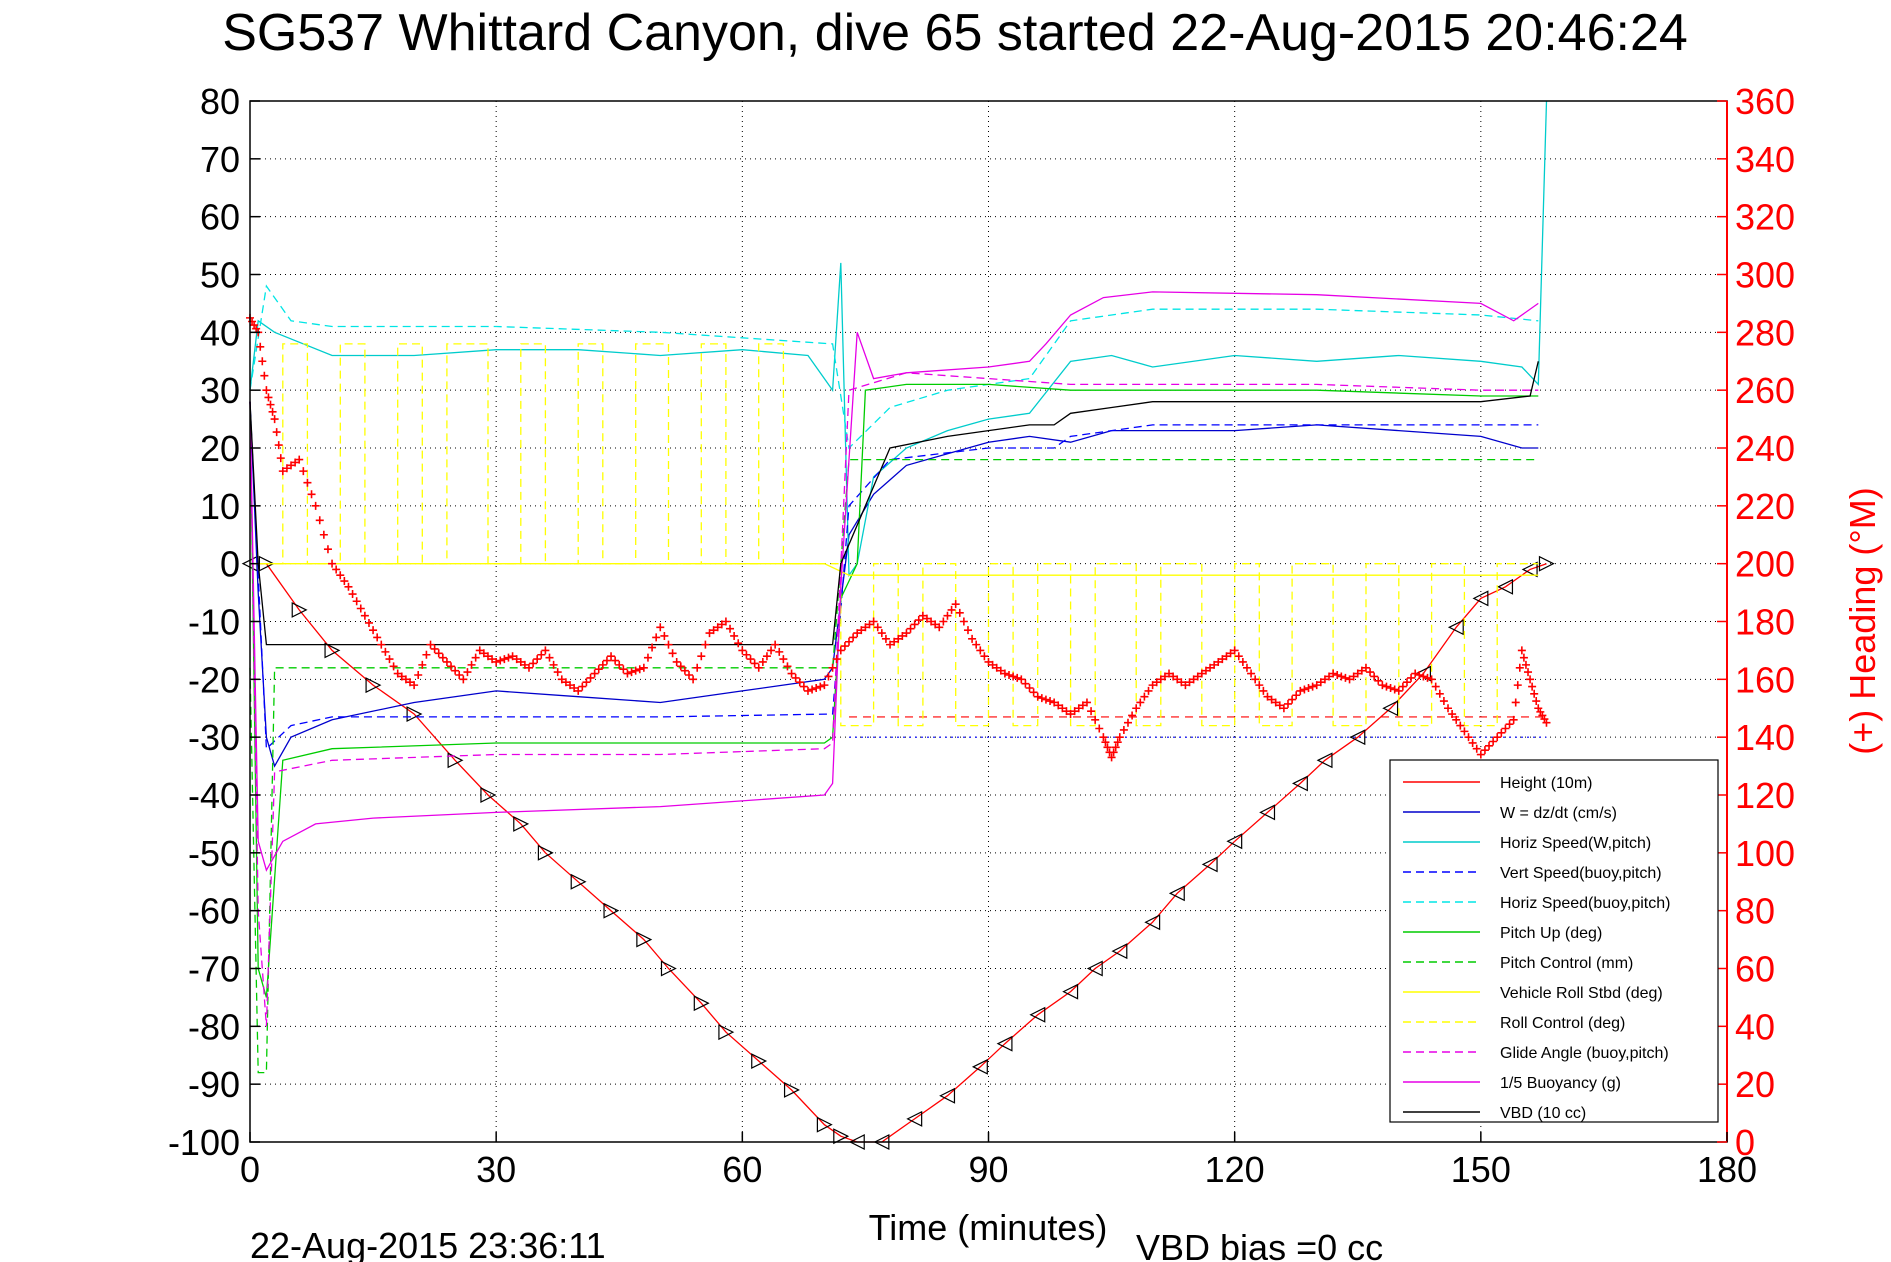 Image resolution: width=1891 pixels, height=1262 pixels. What do you see at coordinates (214, 969) in the screenshot?
I see `y-tick-label: -70` at bounding box center [214, 969].